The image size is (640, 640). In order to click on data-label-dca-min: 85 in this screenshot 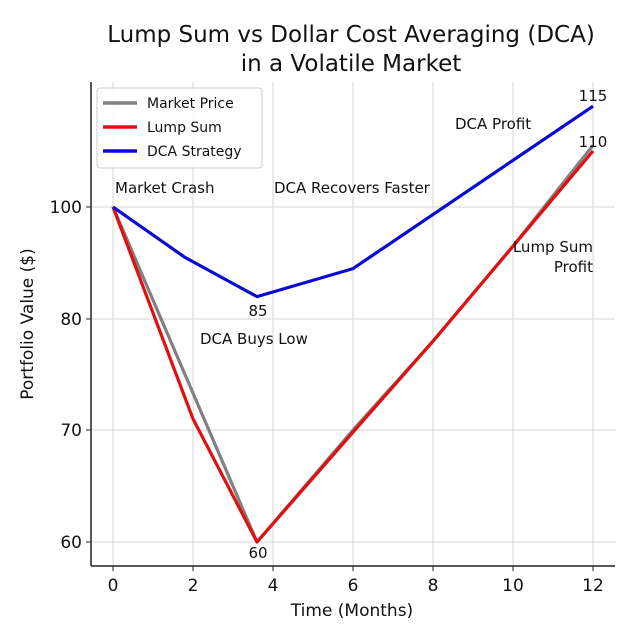, I will do `click(257, 311)`.